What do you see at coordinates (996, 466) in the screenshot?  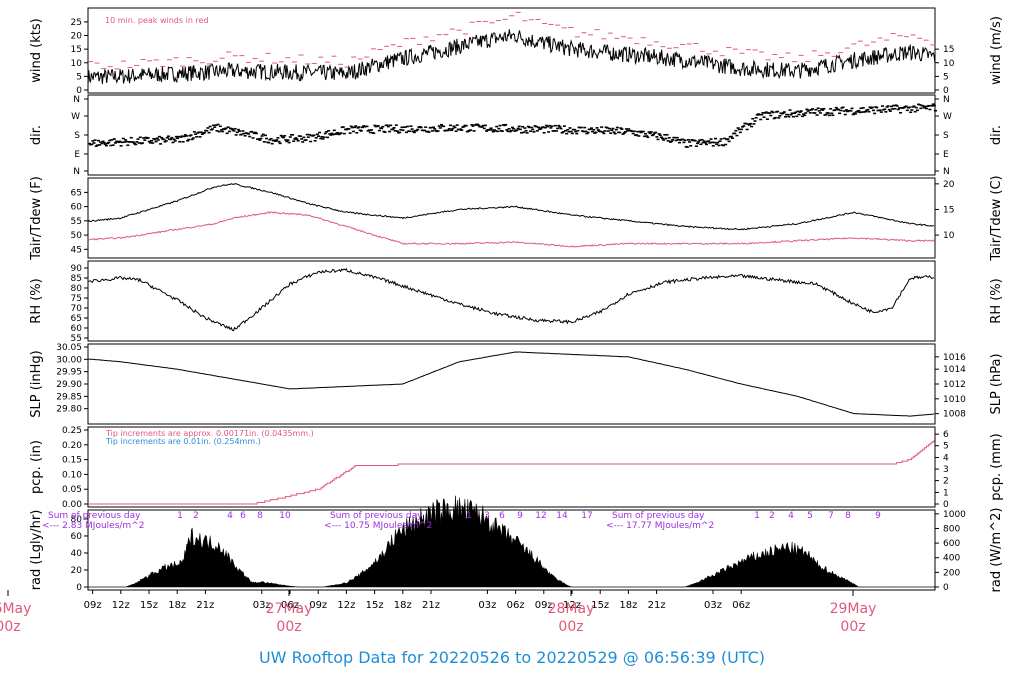 I see `pcp-ylabel-right: pcp. (mm)` at bounding box center [996, 466].